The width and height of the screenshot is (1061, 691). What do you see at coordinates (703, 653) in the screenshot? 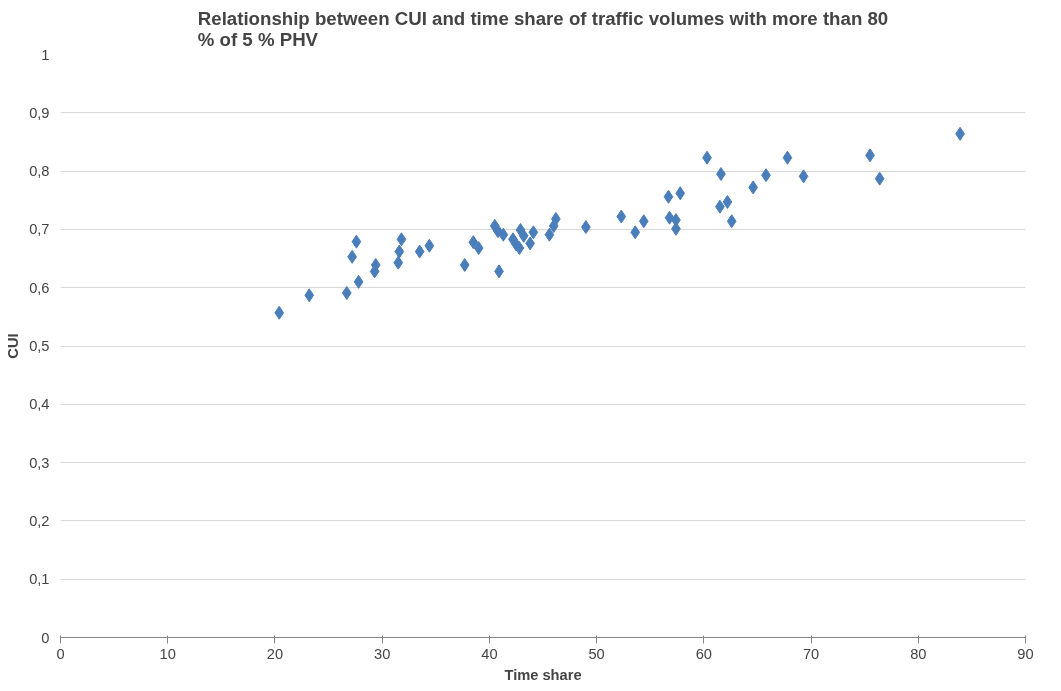
I see `x-tick-label: 60` at bounding box center [703, 653].